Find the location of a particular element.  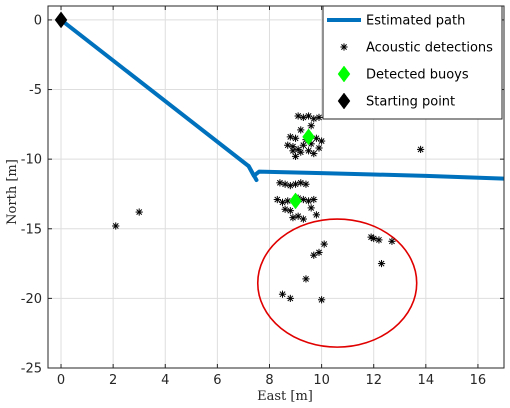

legend-swatch-acoustic-detections is located at coordinates (344, 47).